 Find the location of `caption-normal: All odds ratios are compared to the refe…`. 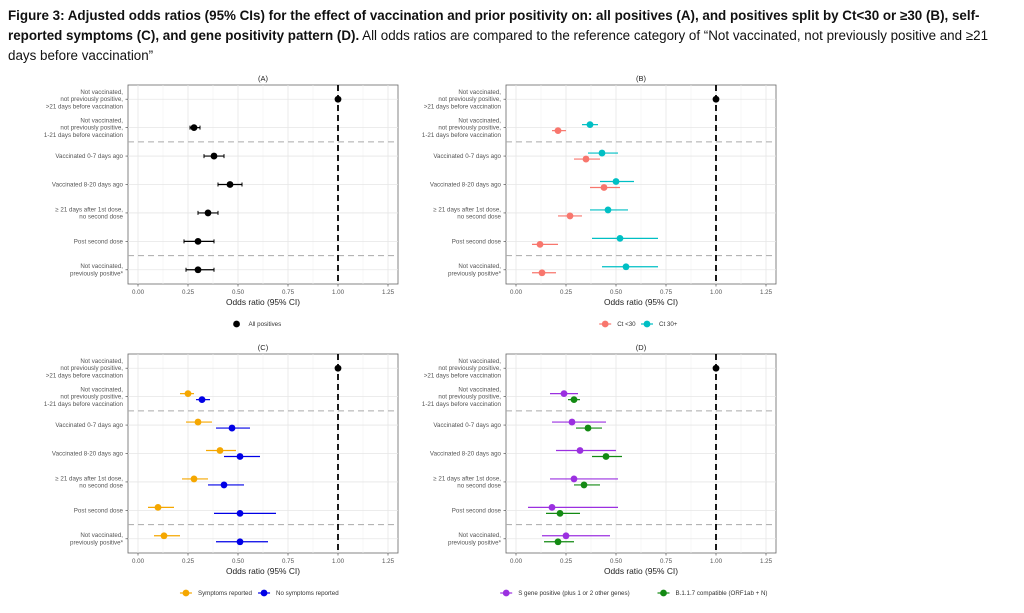

caption-normal: All odds ratios are compared to the refe… is located at coordinates (498, 45).